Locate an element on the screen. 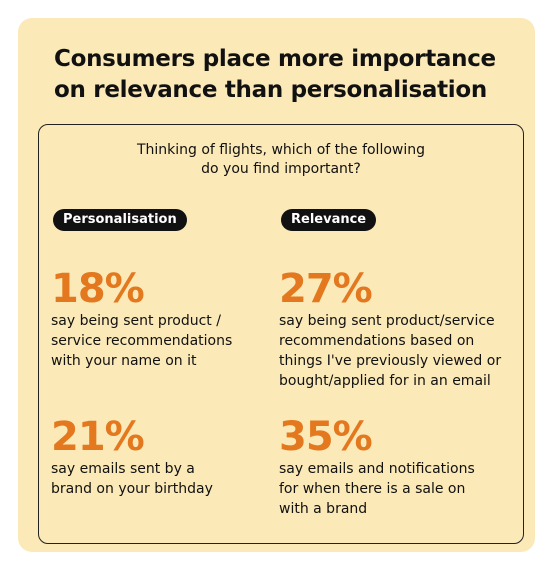 The width and height of the screenshot is (553, 572). stat-value: 21% is located at coordinates (98, 437).